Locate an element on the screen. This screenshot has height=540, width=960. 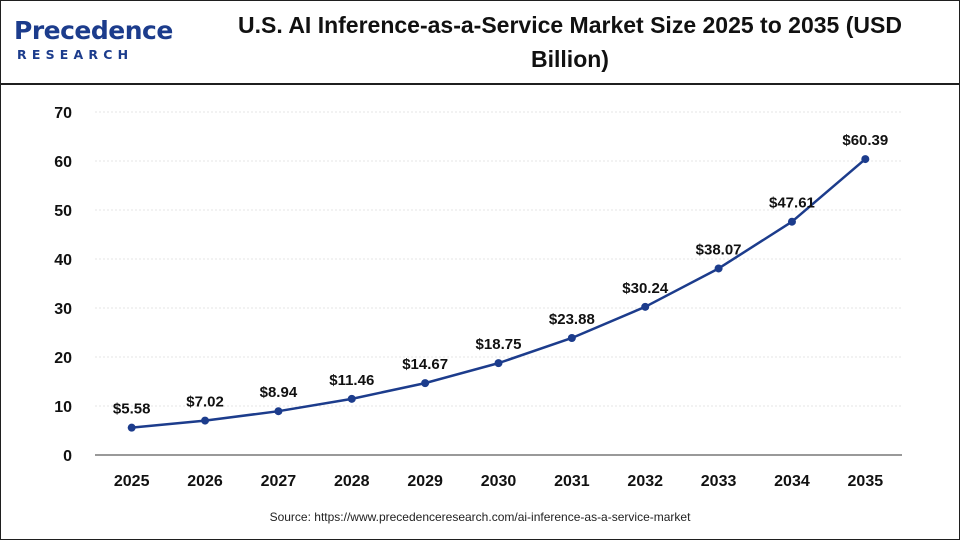
logo: Precedence RESEARCH is located at coordinates (93, 42).